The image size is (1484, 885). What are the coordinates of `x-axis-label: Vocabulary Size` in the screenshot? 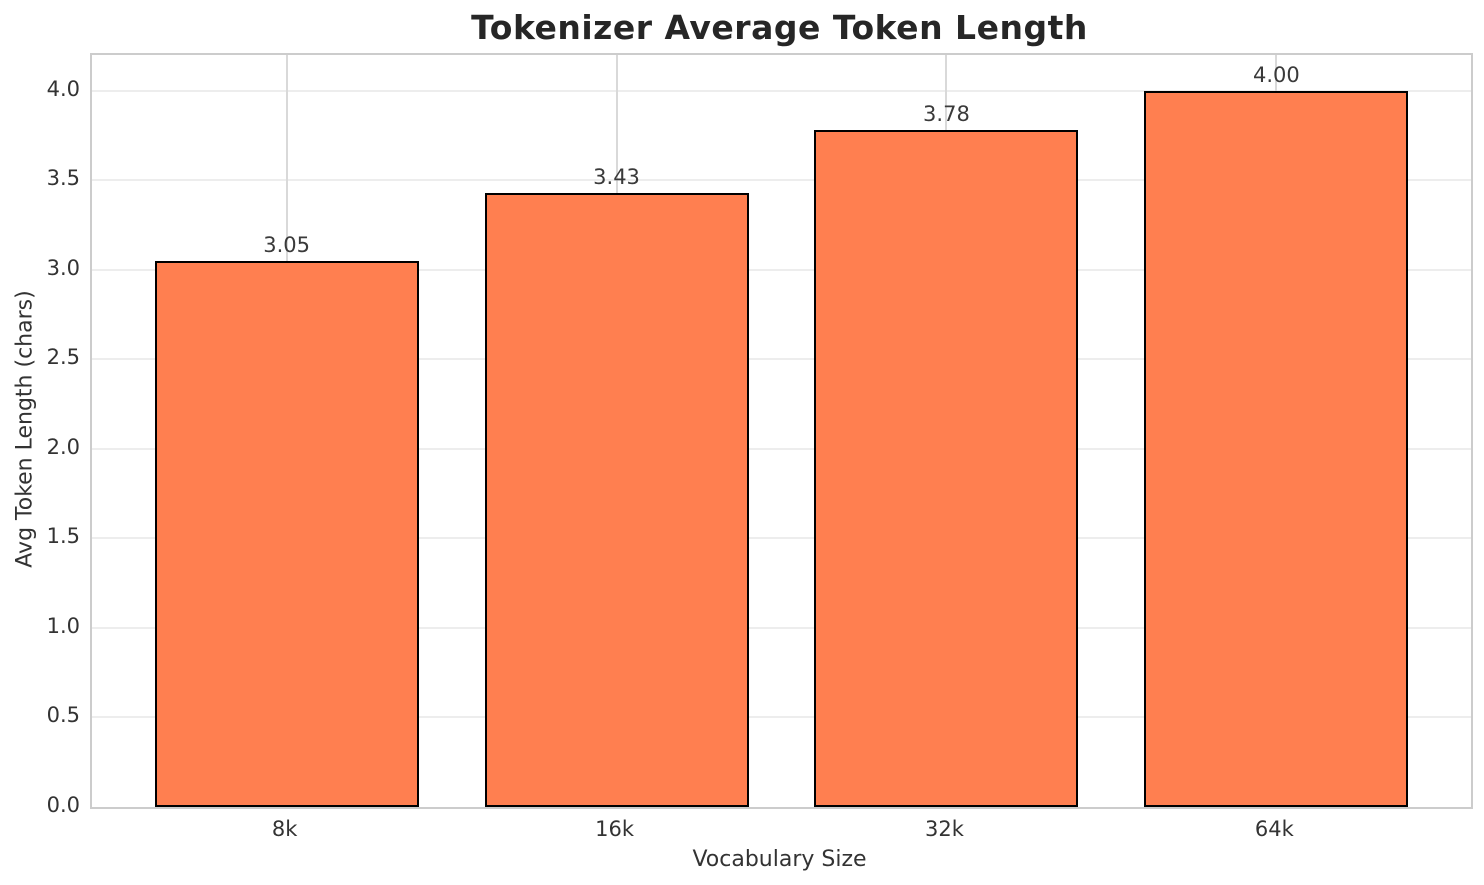 It's located at (779, 859).